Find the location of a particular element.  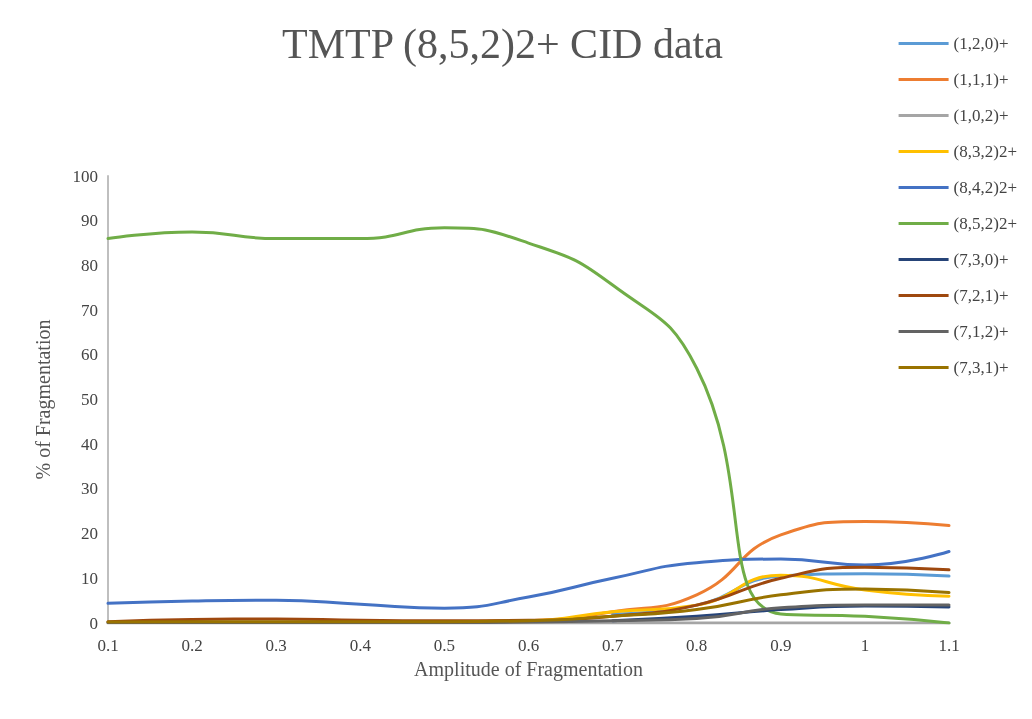

legend-label: (7,3,0)+ is located at coordinates (981, 259).